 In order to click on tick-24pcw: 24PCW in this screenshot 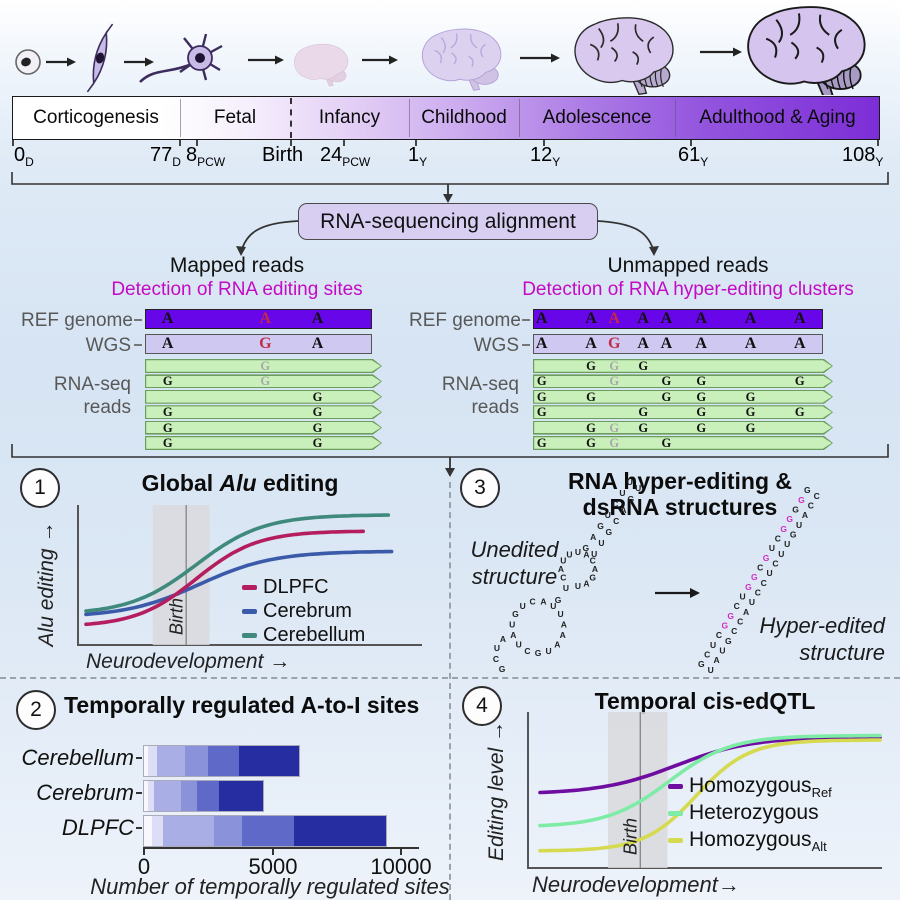, I will do `click(345, 156)`.